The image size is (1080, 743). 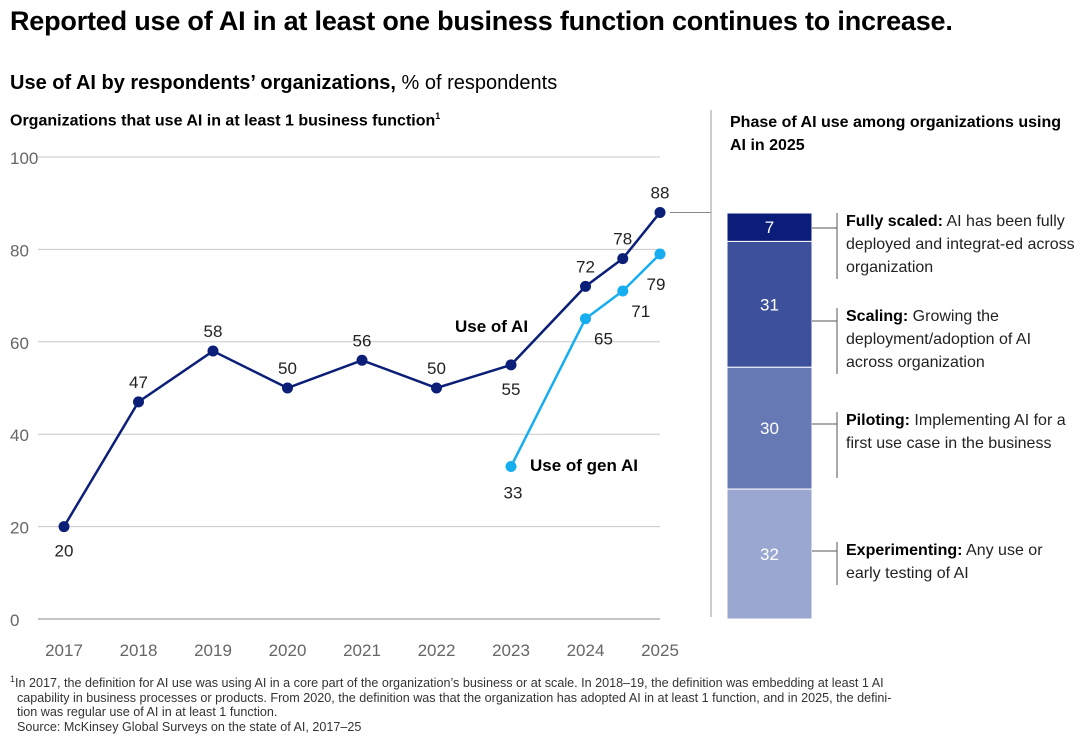 I want to click on x-tick-label: 2019, so click(x=213, y=650).